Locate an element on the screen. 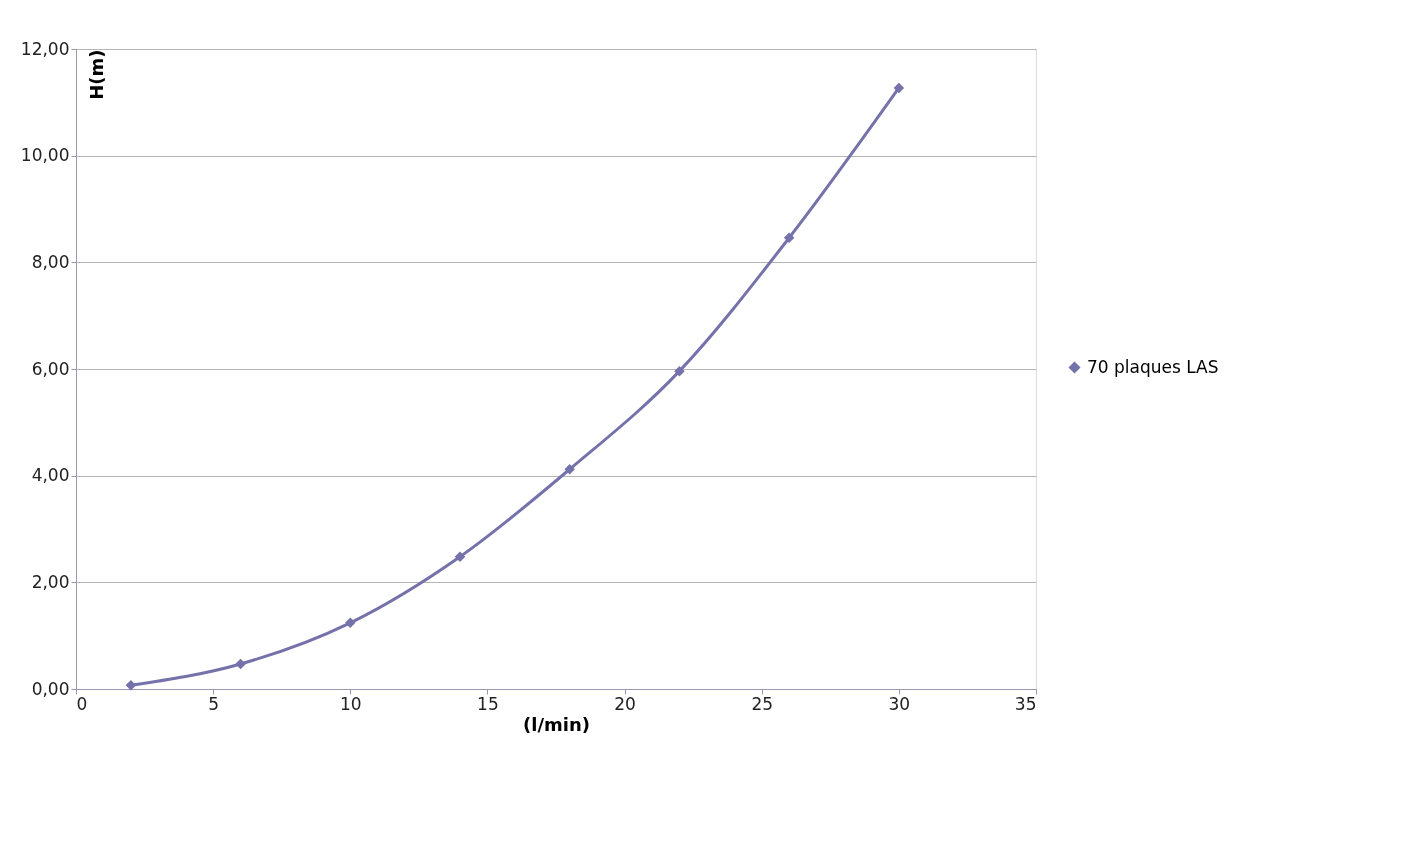 This screenshot has height=850, width=1409. y-tick-label: 0,00 is located at coordinates (50, 688).